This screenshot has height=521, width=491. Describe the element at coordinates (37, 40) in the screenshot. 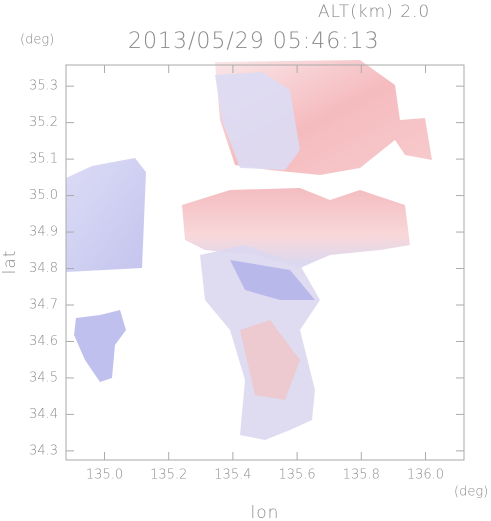

I see `y-unit: (deg)` at that location.